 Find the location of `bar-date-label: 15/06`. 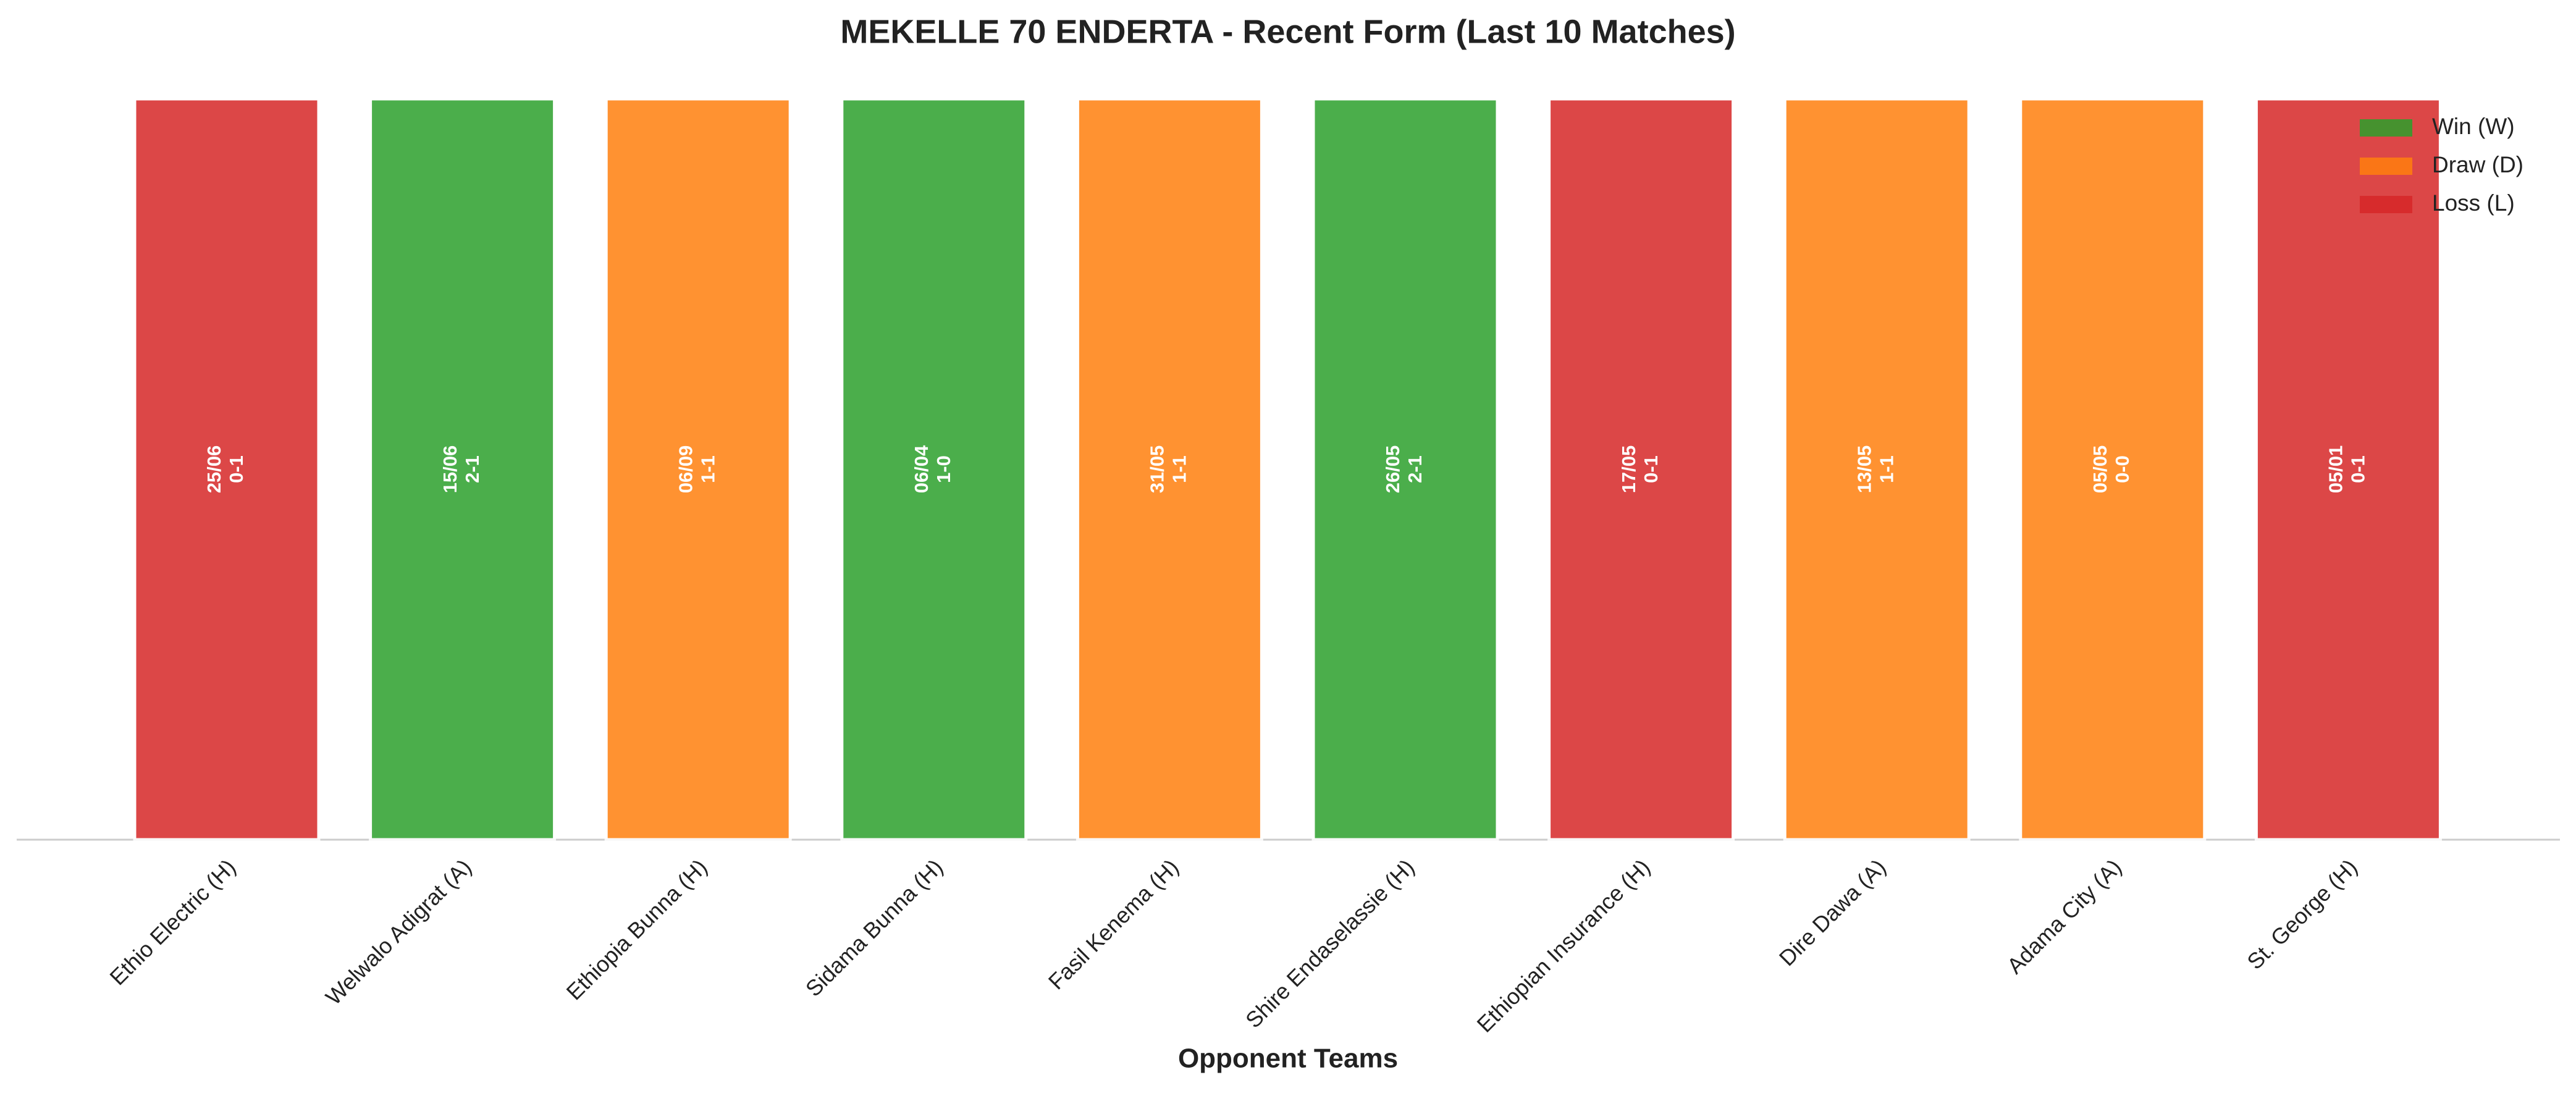

bar-date-label: 15/06 is located at coordinates (450, 470).